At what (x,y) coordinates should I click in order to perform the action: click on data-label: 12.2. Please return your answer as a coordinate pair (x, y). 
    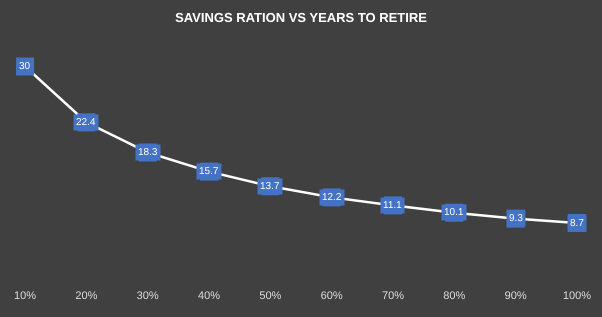
    Looking at the image, I should click on (332, 197).